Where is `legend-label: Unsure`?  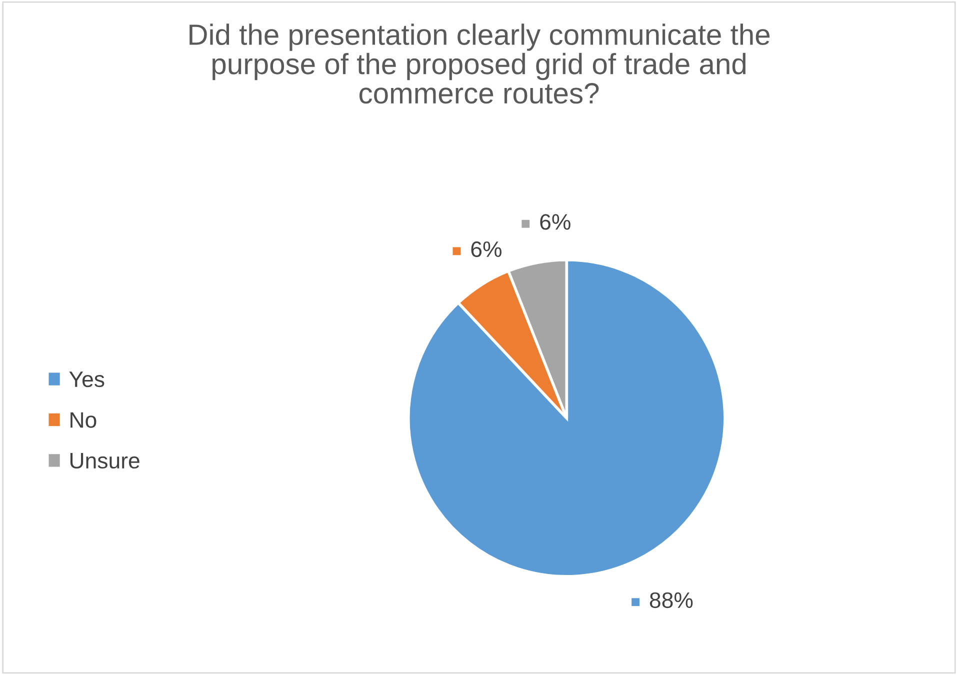 legend-label: Unsure is located at coordinates (105, 461).